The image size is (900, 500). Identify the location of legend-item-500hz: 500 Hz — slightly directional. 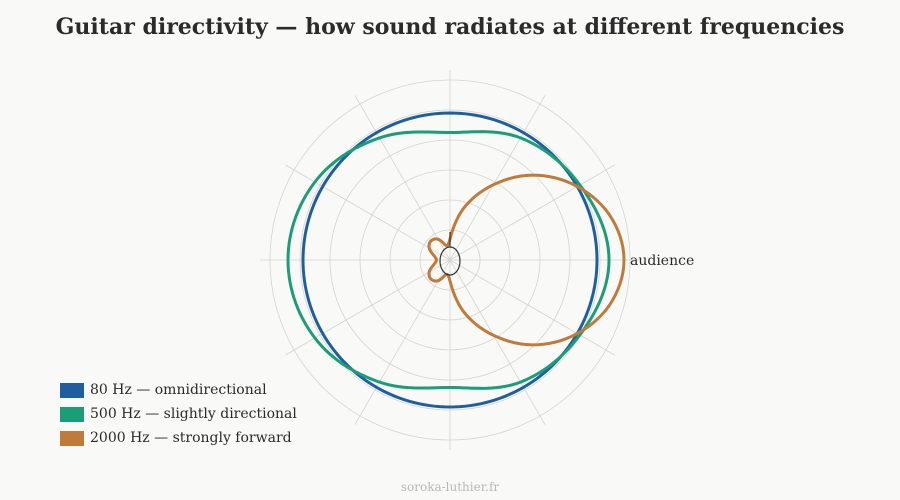
(178, 414).